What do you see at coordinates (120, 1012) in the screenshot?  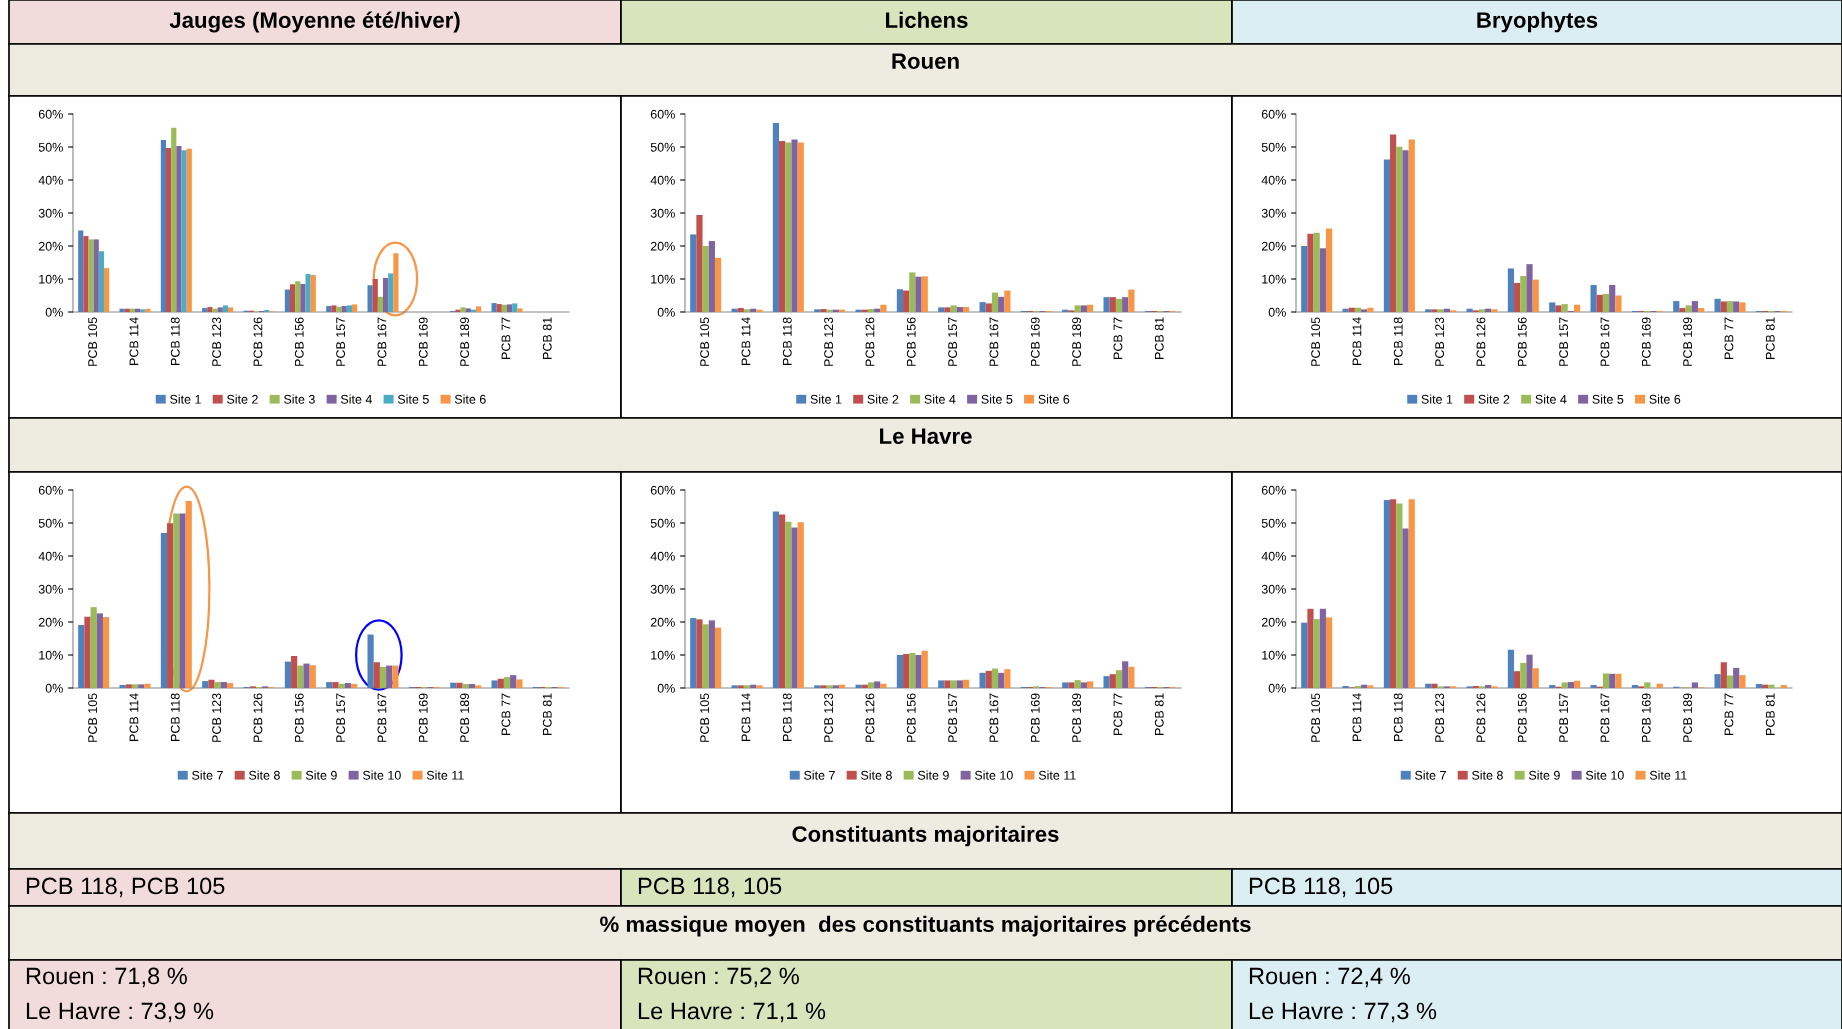 I see `text: Le Havre : 73,9 %` at bounding box center [120, 1012].